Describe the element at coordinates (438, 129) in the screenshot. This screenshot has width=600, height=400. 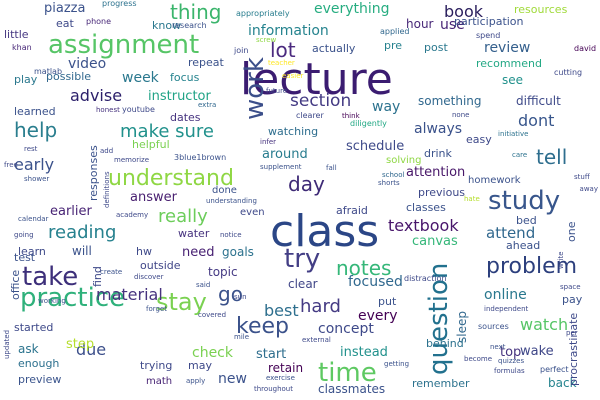
I see `word-always: always` at that location.